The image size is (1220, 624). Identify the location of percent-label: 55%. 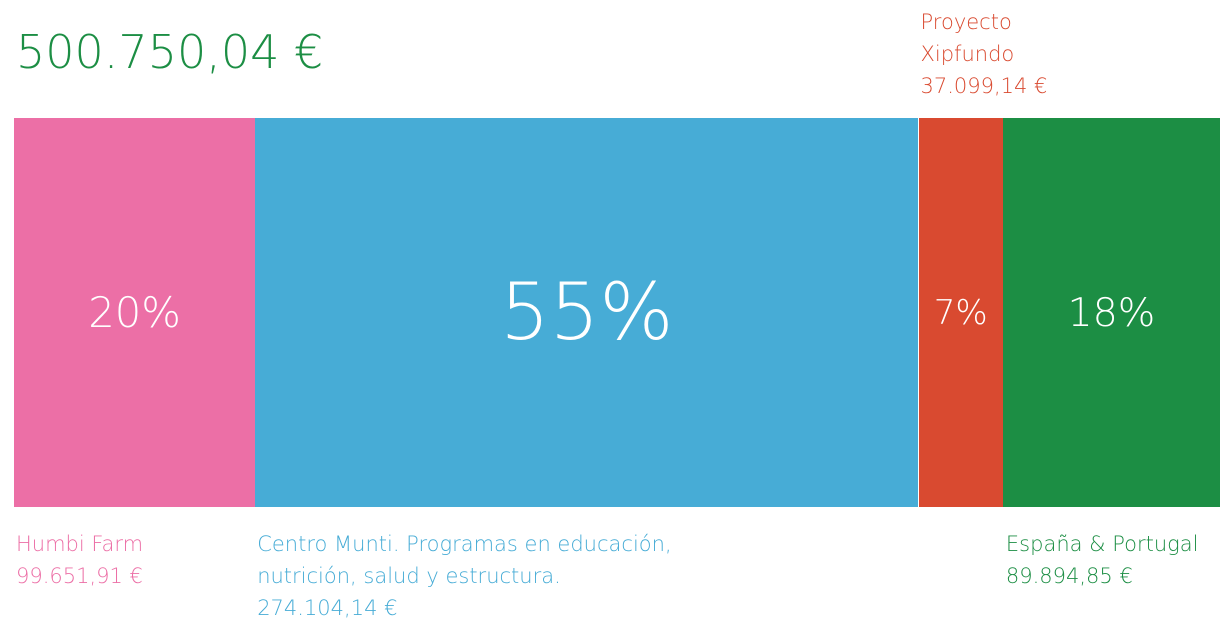
(587, 312).